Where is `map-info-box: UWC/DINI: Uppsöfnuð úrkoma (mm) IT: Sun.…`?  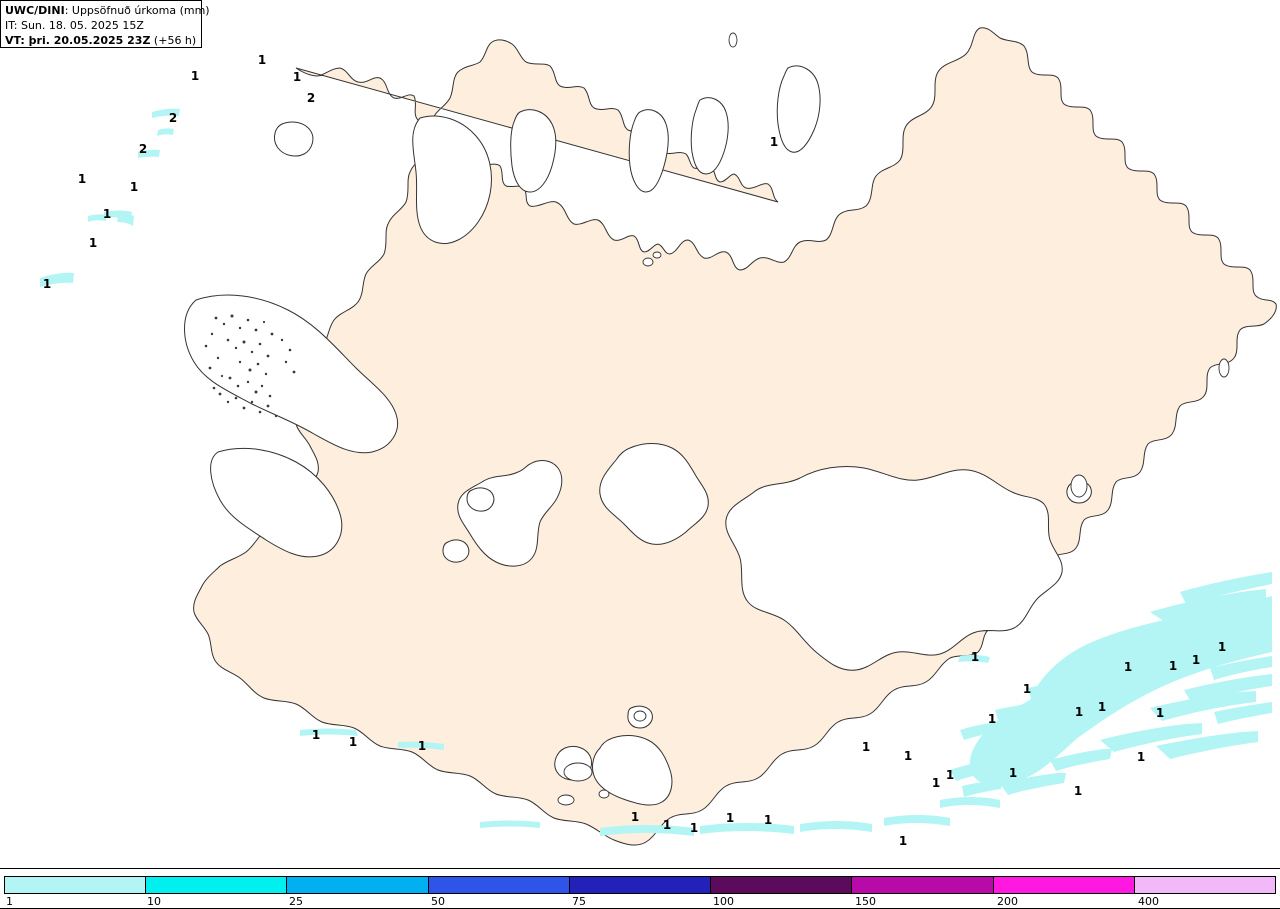
map-info-box: UWC/DINI: Uppsöfnuð úrkoma (mm) IT: Sun.… is located at coordinates (105, 24).